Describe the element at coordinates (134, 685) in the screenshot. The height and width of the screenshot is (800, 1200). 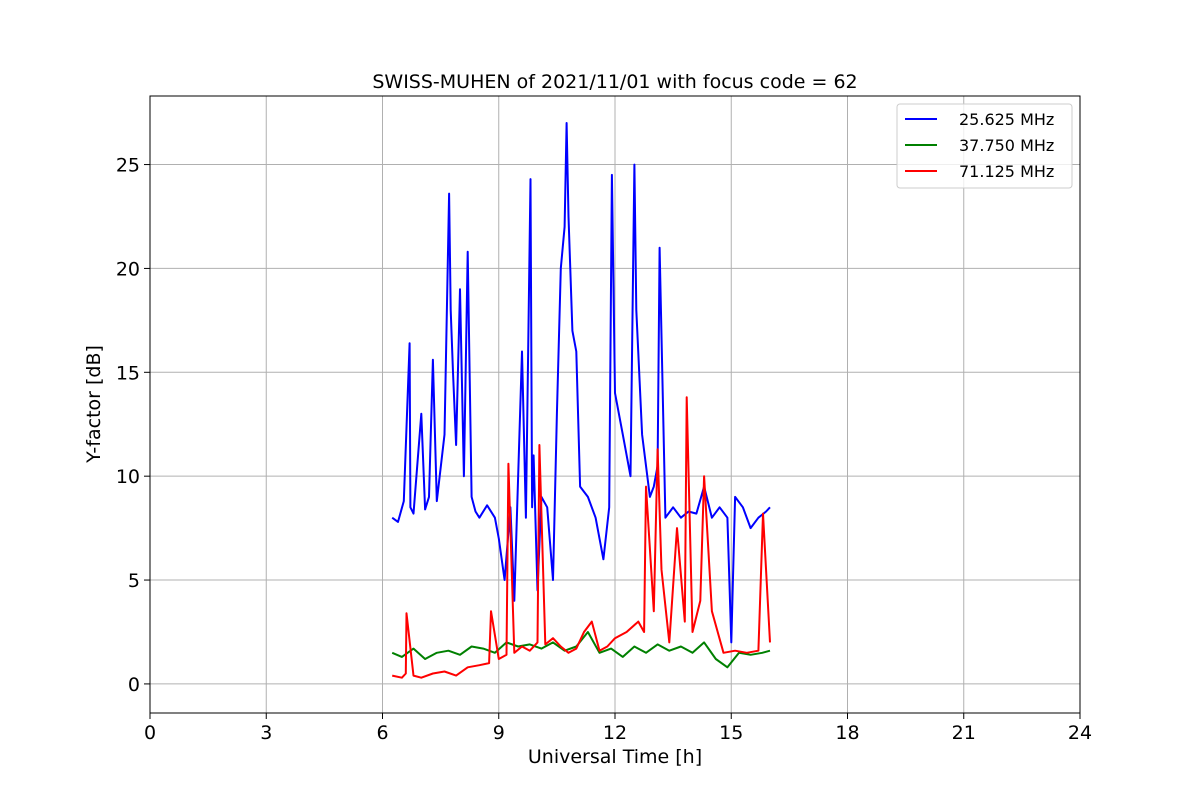
I see `y-tick-label: 0` at that location.